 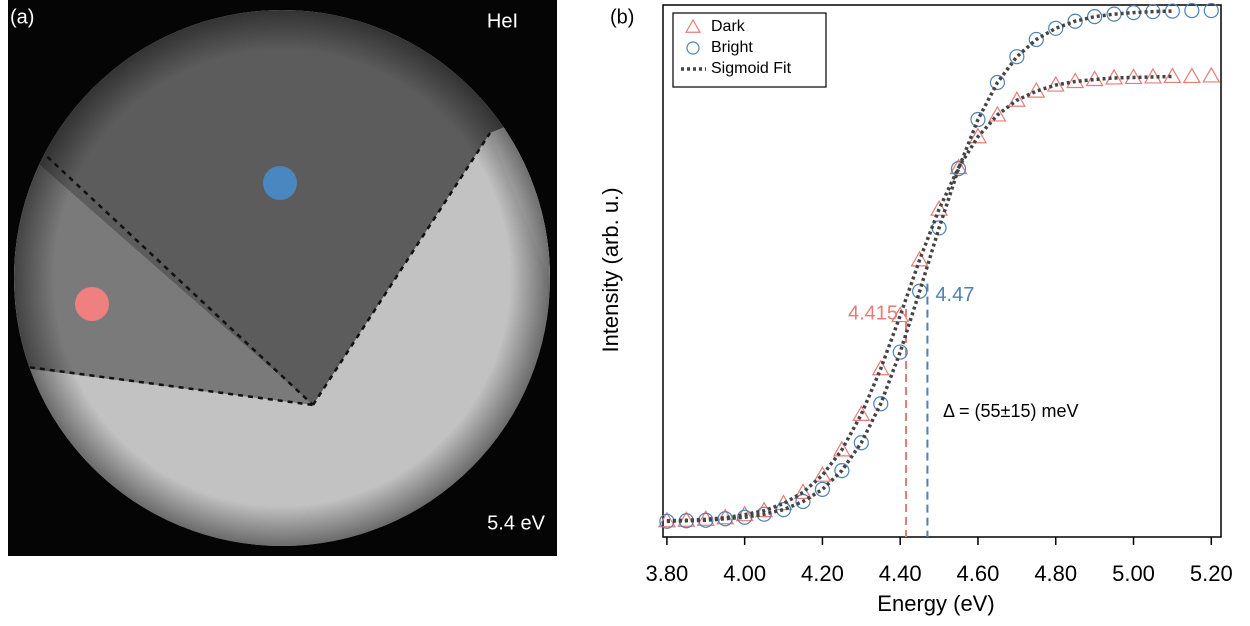 What do you see at coordinates (1010, 411) in the screenshot?
I see `annotation: Δ = (55±15) meV` at bounding box center [1010, 411].